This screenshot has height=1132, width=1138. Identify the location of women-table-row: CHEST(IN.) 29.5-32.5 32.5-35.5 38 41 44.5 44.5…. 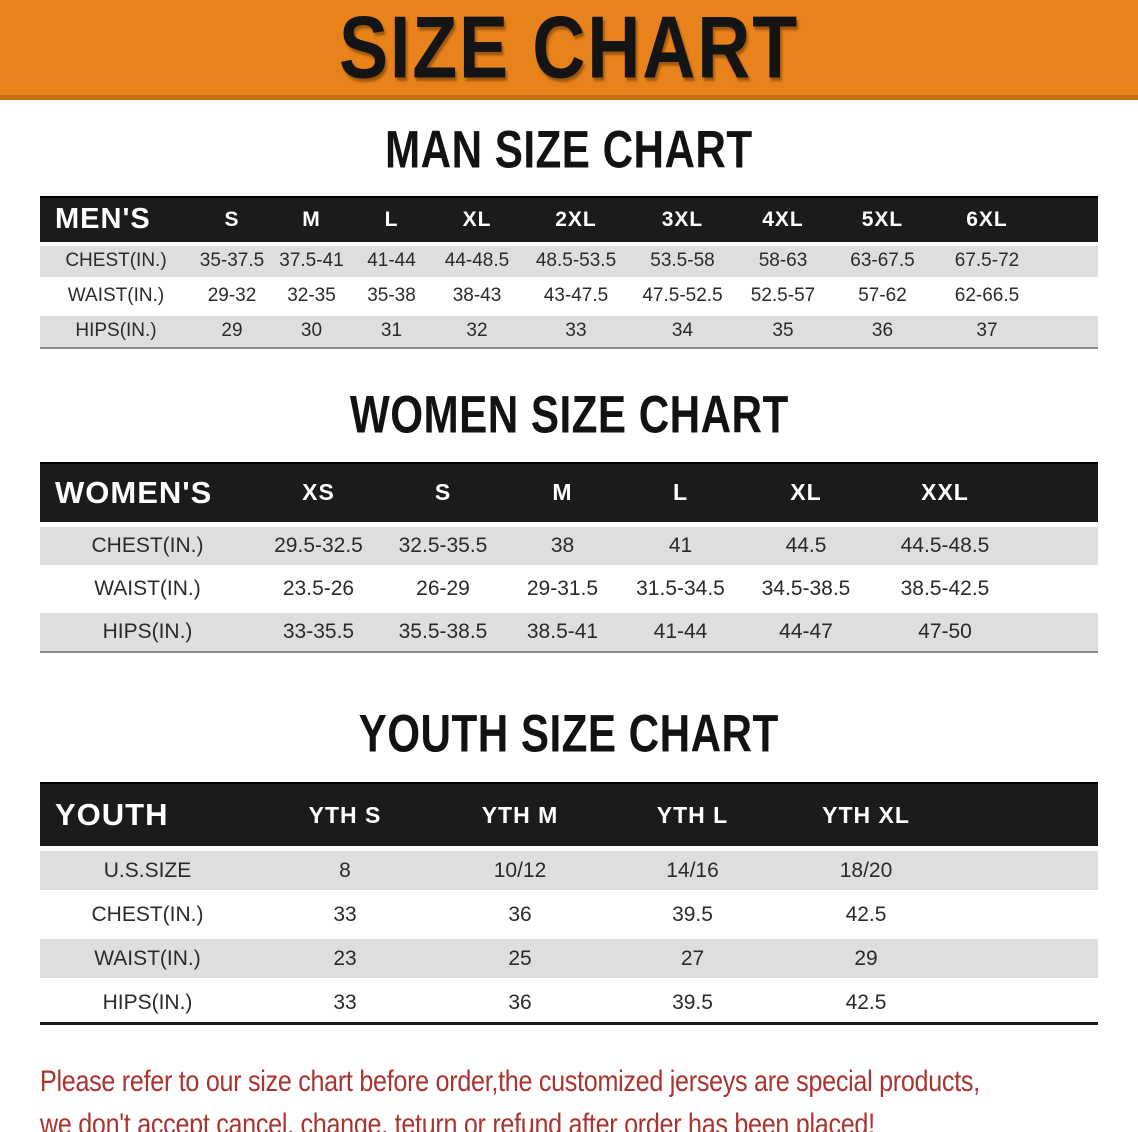
(569, 545).